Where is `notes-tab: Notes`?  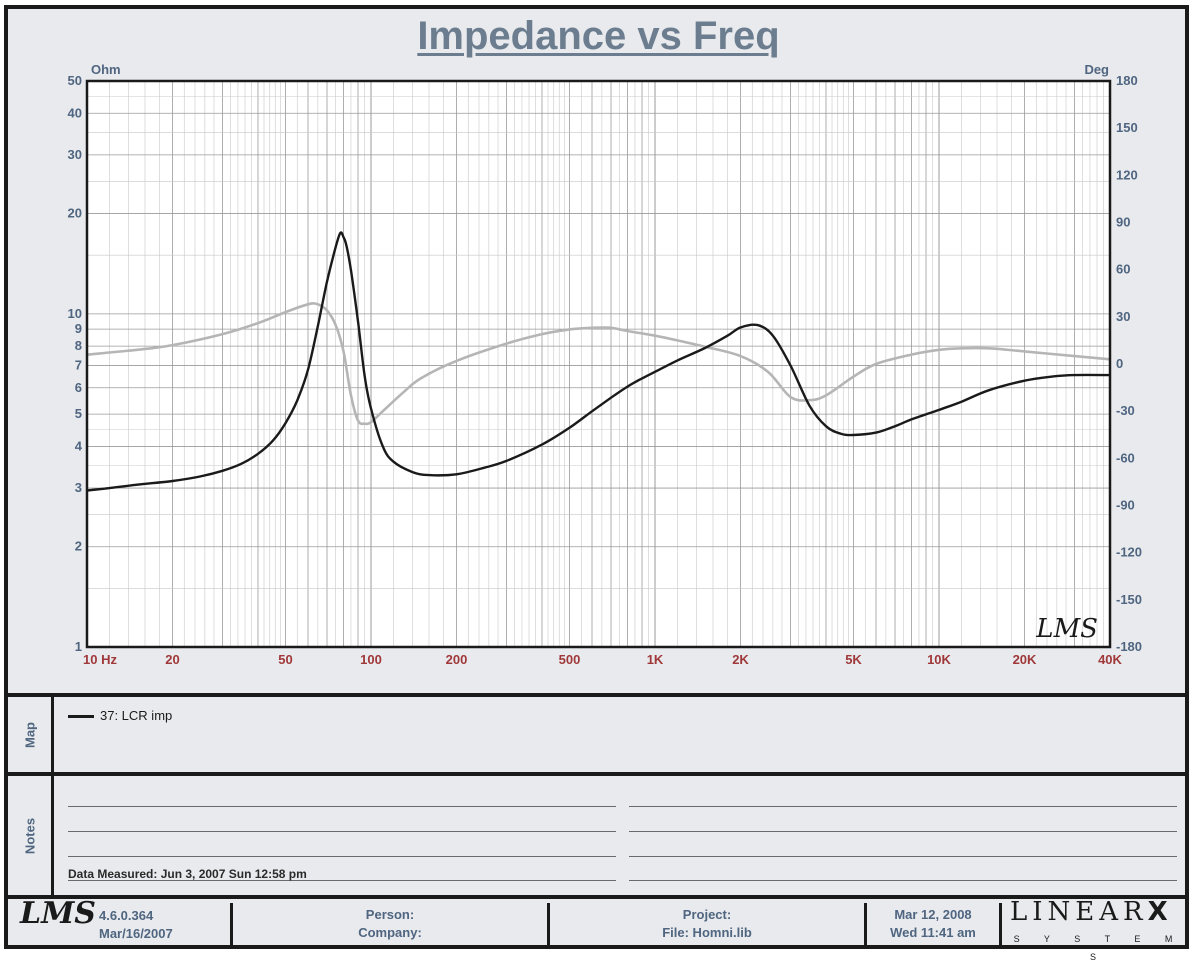 notes-tab: Notes is located at coordinates (31, 835).